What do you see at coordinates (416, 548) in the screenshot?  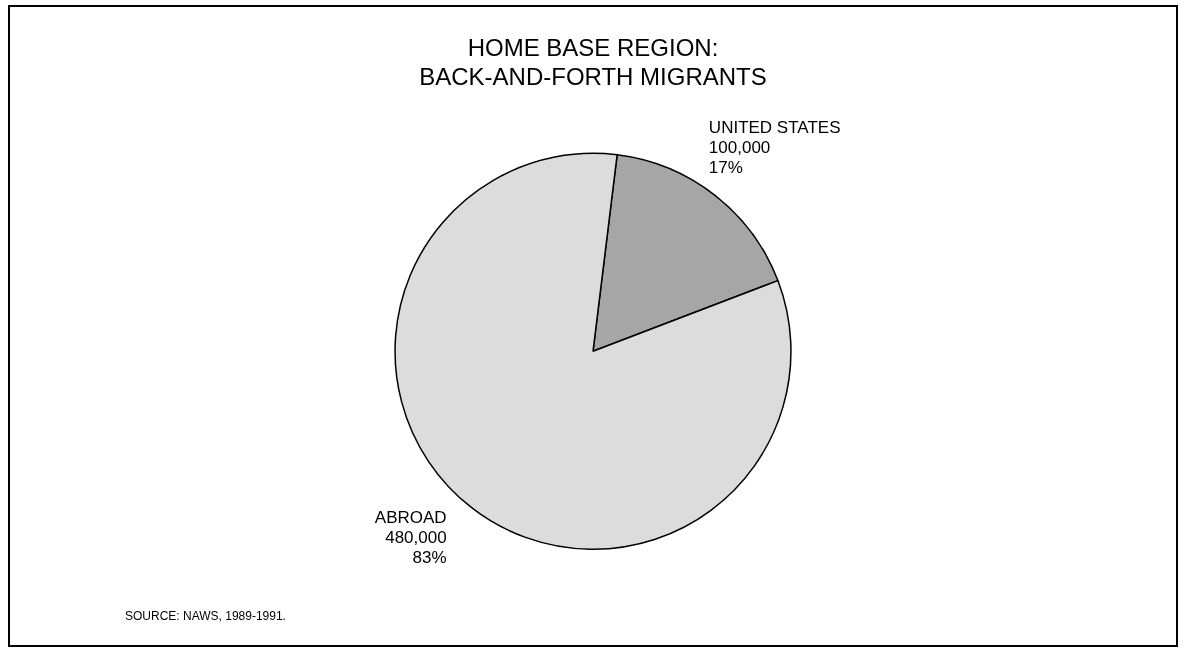 I see `data-label: 480,000 83%` at bounding box center [416, 548].